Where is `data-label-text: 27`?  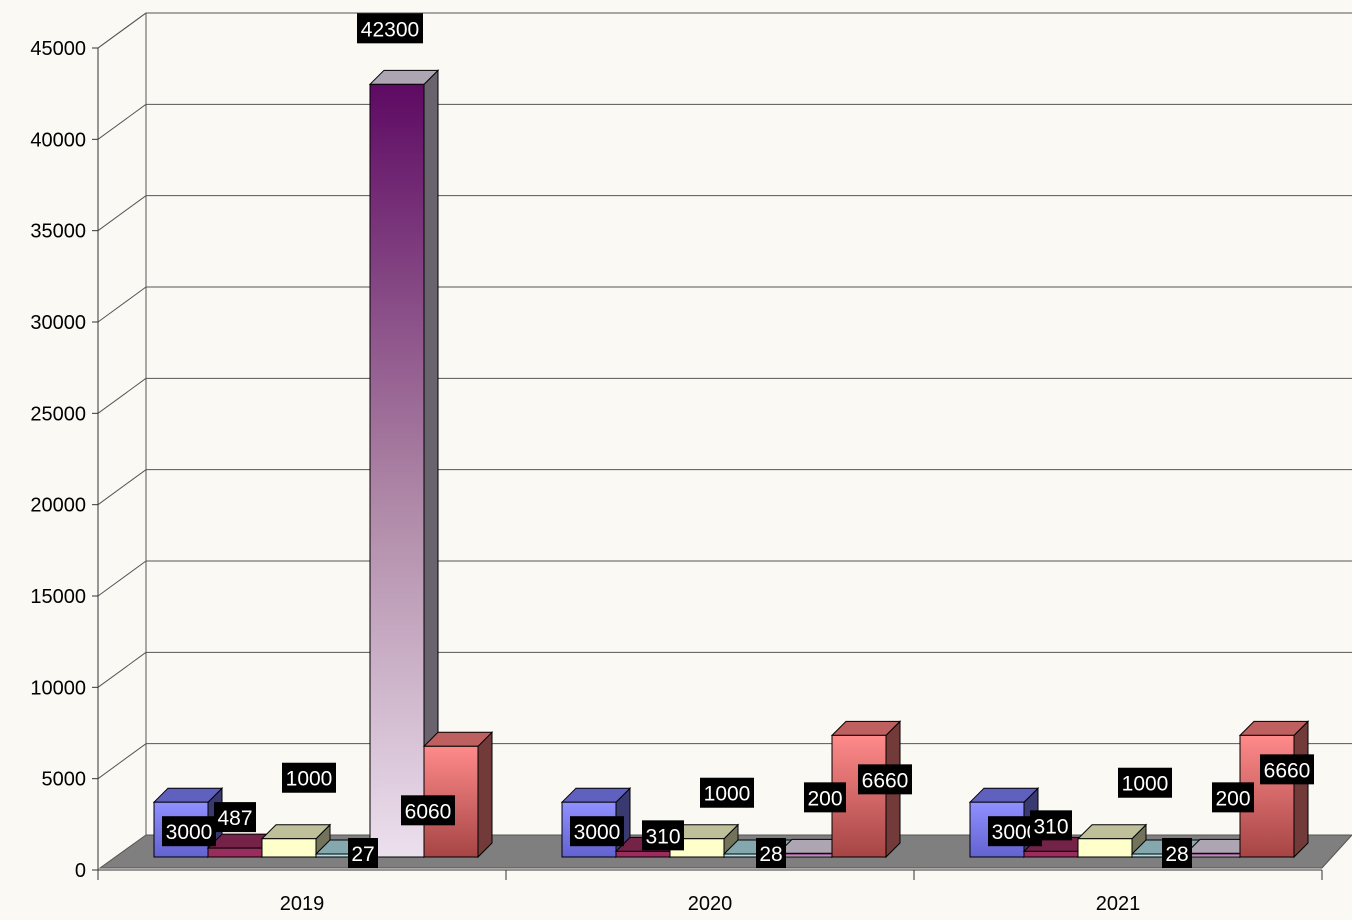
data-label-text: 27 is located at coordinates (362, 854).